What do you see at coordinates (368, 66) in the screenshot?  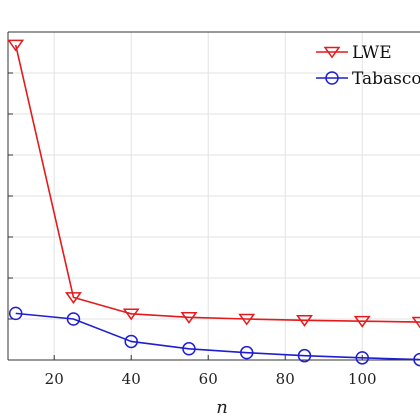 I see `legend: LWE Tabasco` at bounding box center [368, 66].